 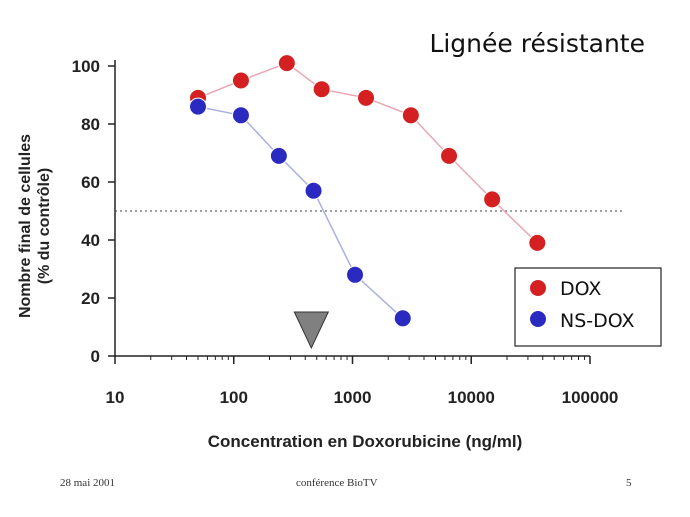 I want to click on legend: DOX NS-DOX, so click(x=588, y=307).